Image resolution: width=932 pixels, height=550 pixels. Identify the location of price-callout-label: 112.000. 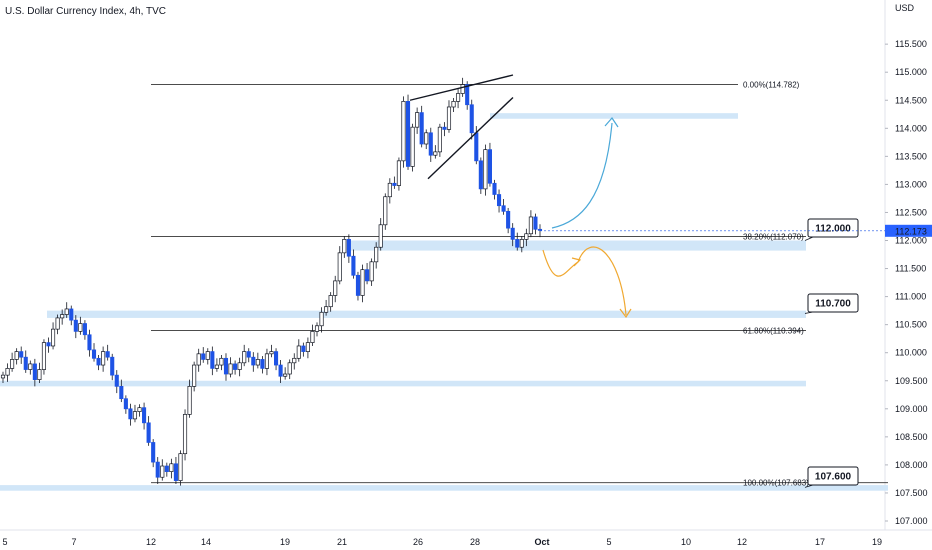
(833, 229).